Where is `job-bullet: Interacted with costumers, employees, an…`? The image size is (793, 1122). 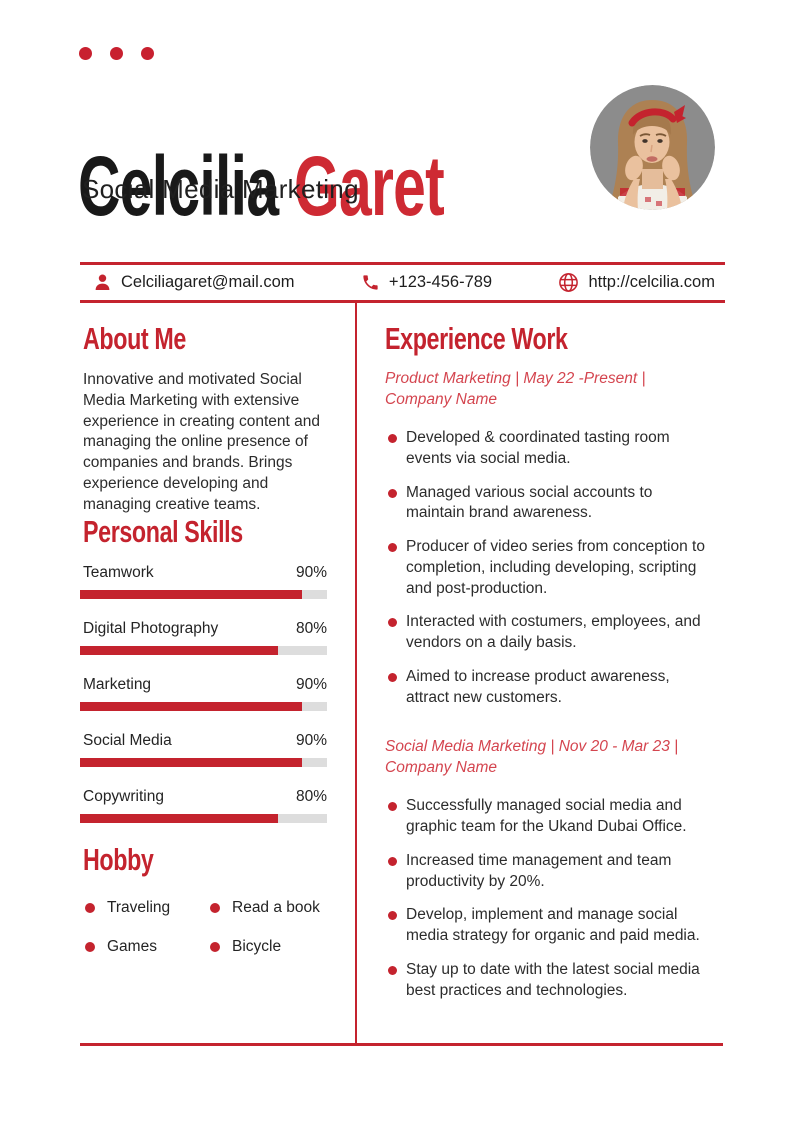 job-bullet: Interacted with costumers, employees, an… is located at coordinates (550, 633).